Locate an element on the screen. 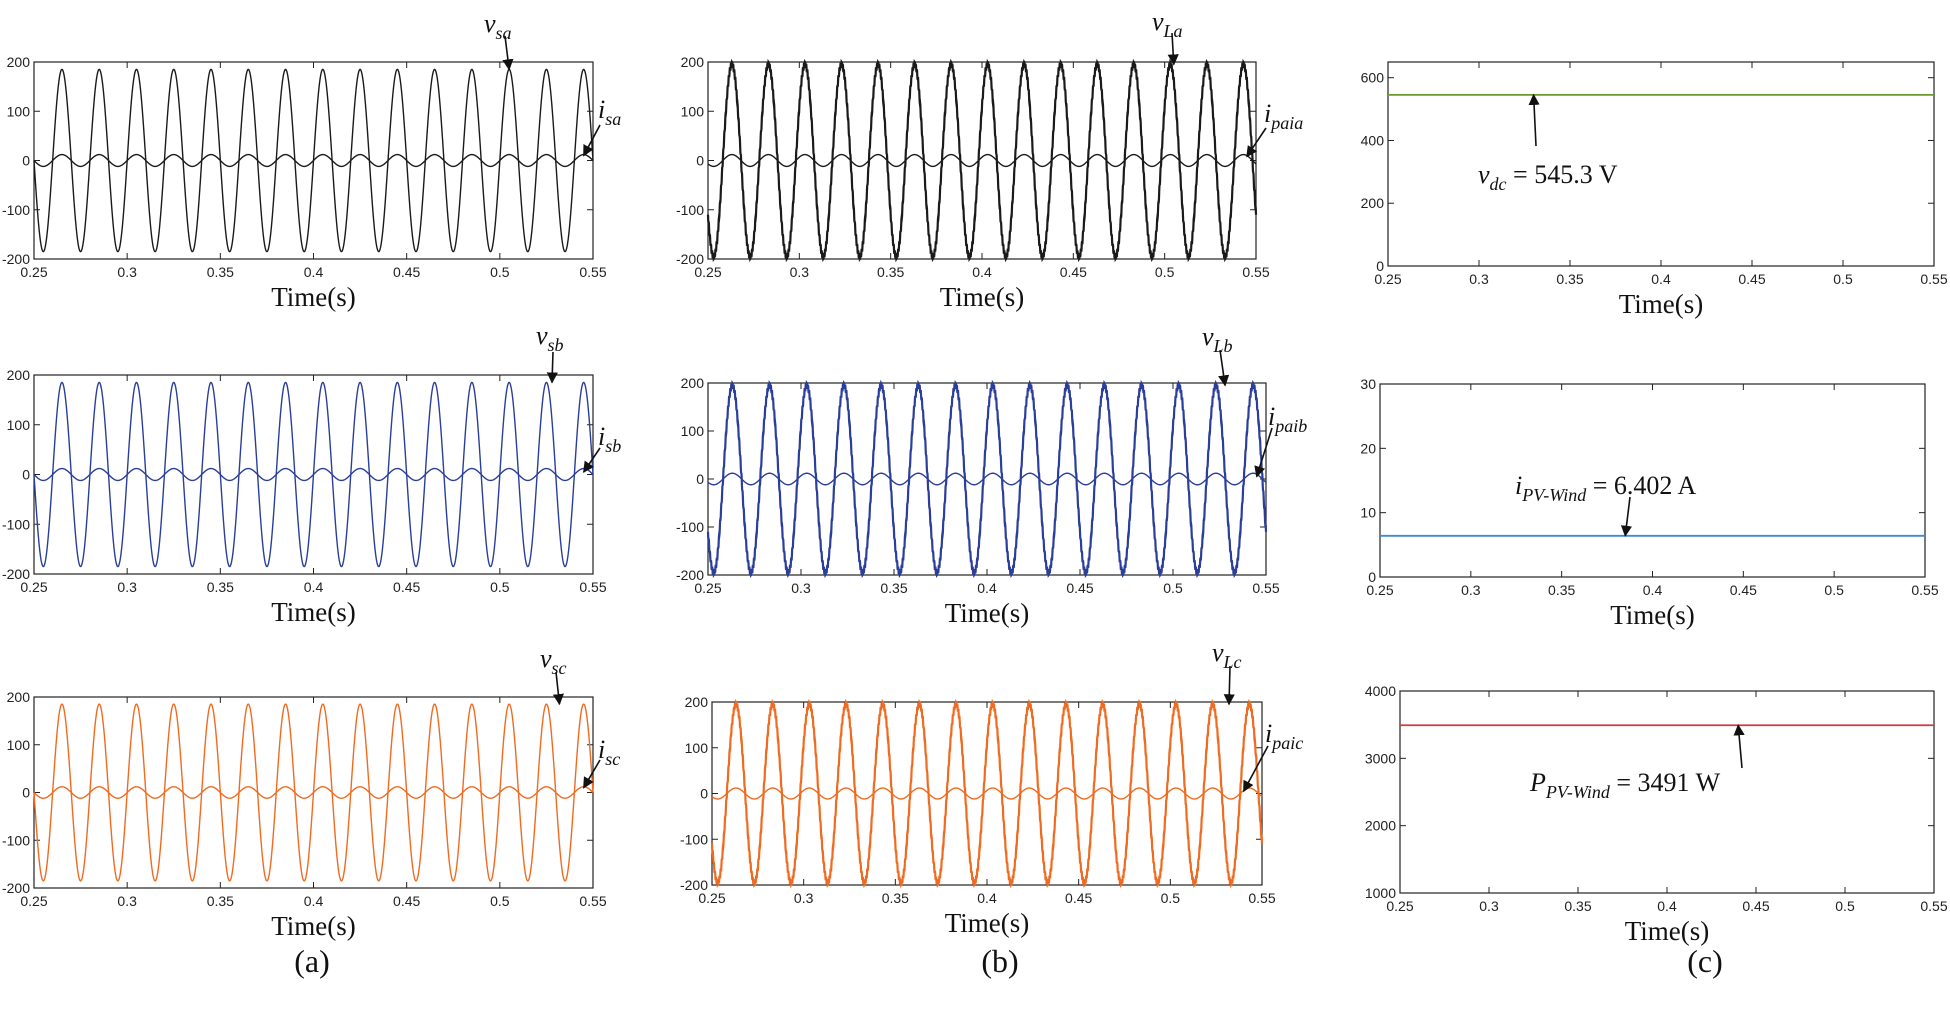 The width and height of the screenshot is (1950, 1012). series-line-vLc is located at coordinates (987, 793).